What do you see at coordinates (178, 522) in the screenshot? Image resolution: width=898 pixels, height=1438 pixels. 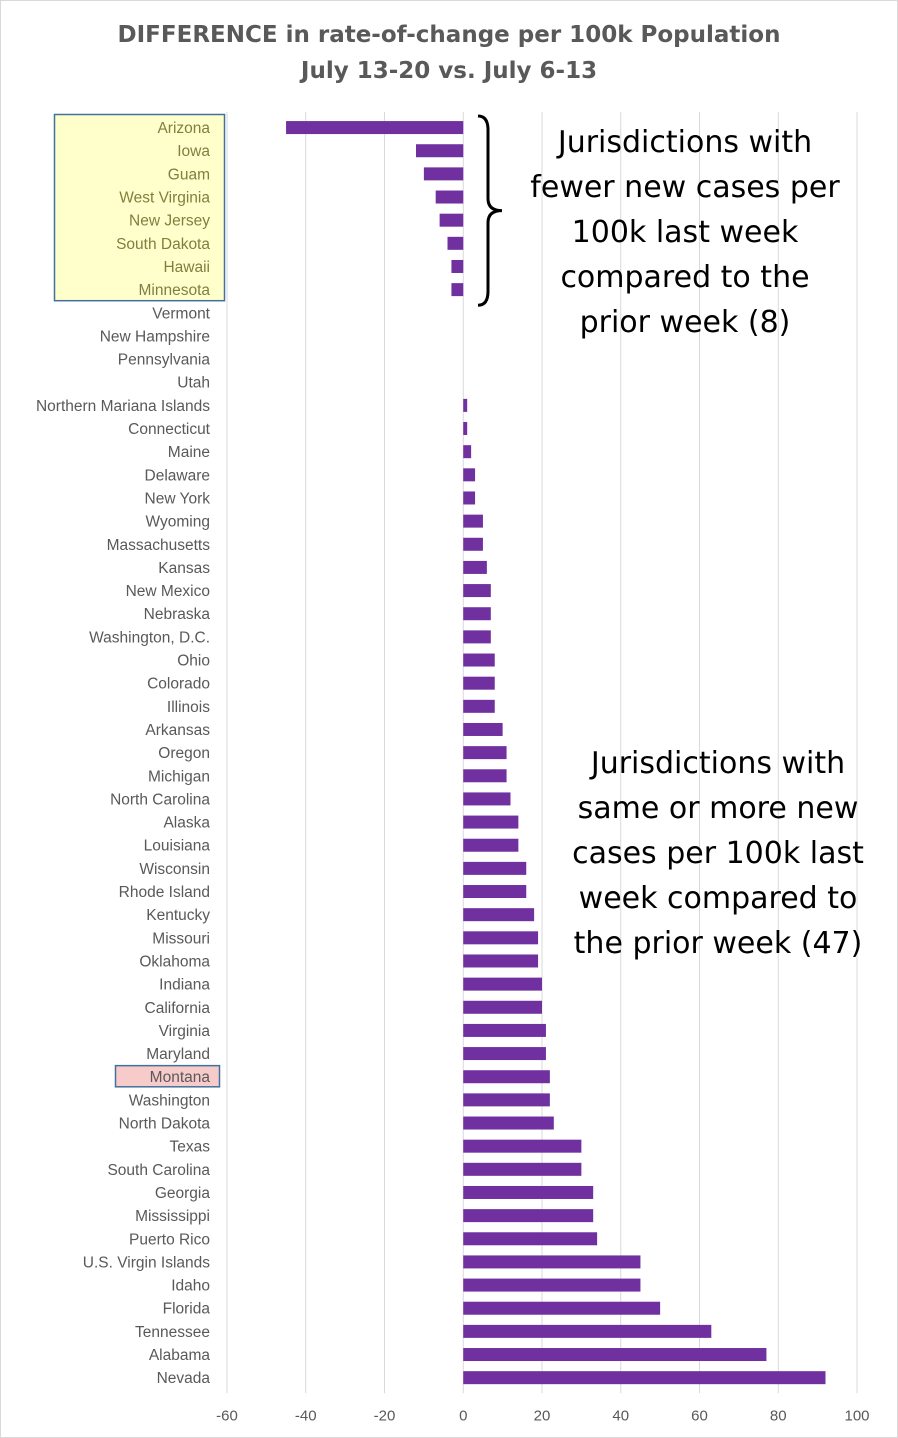 I see `category-label: Wyoming` at bounding box center [178, 522].